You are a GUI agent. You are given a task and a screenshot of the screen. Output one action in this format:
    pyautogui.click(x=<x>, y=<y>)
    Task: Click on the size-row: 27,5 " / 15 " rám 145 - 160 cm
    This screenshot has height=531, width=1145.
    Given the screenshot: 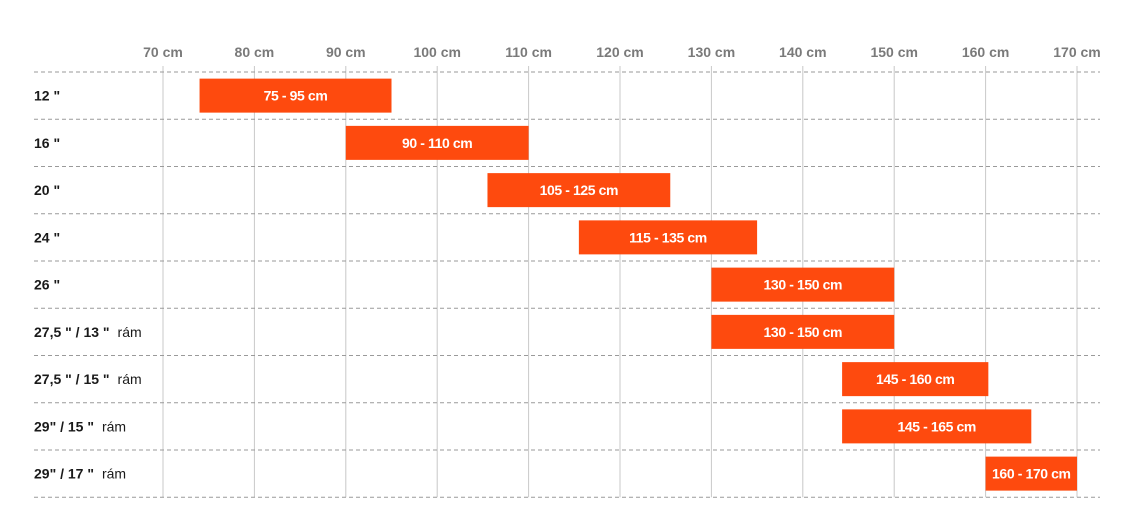 What is the action you would take?
    pyautogui.click(x=511, y=379)
    